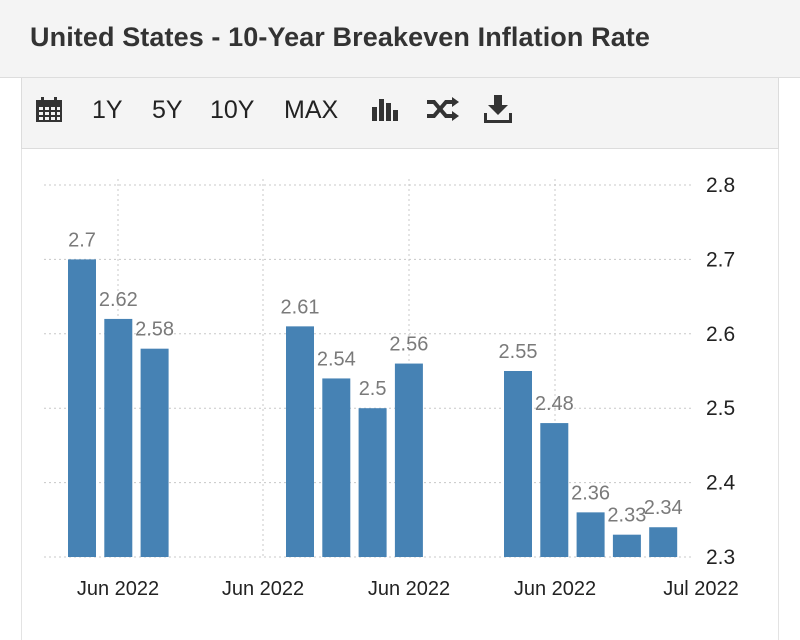 The image size is (800, 640). Describe the element at coordinates (443, 111) in the screenshot. I see `shuffle-icon` at that location.